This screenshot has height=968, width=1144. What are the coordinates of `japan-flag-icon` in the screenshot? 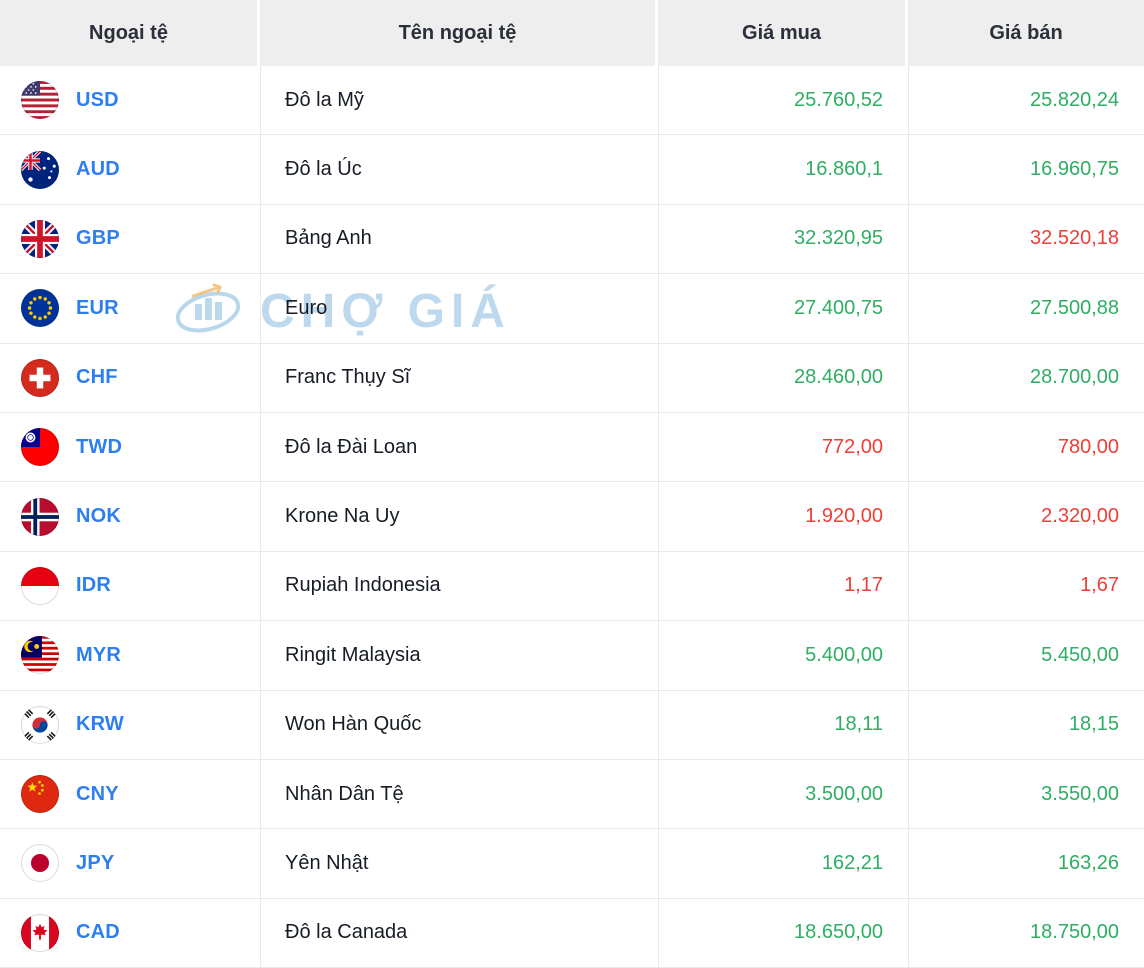 It's located at (40, 863).